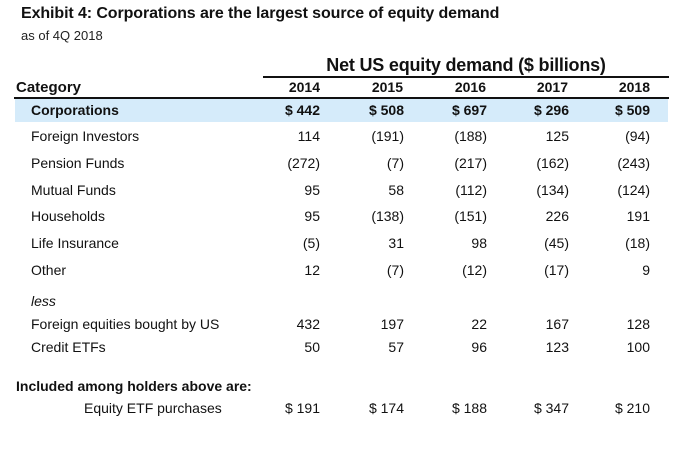 The width and height of the screenshot is (679, 449). I want to click on cell-2016: $ 697, so click(469, 110).